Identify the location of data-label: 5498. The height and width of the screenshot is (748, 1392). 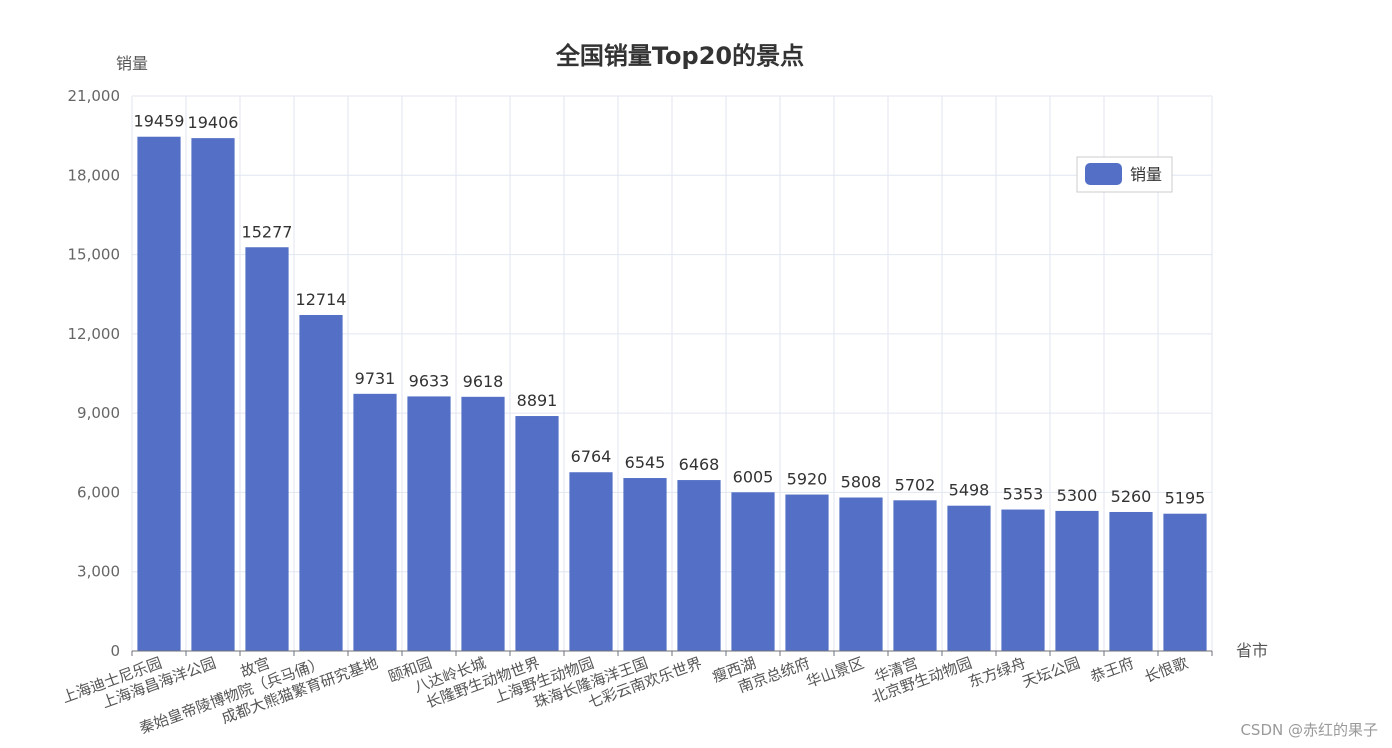
(969, 490).